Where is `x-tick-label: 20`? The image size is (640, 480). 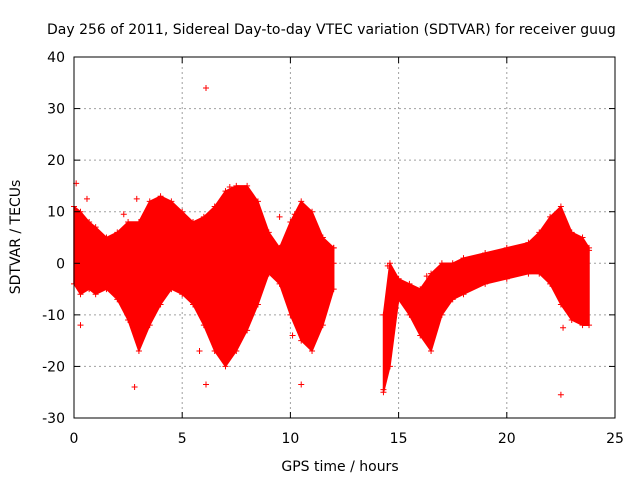 x-tick-label: 20 is located at coordinates (507, 439).